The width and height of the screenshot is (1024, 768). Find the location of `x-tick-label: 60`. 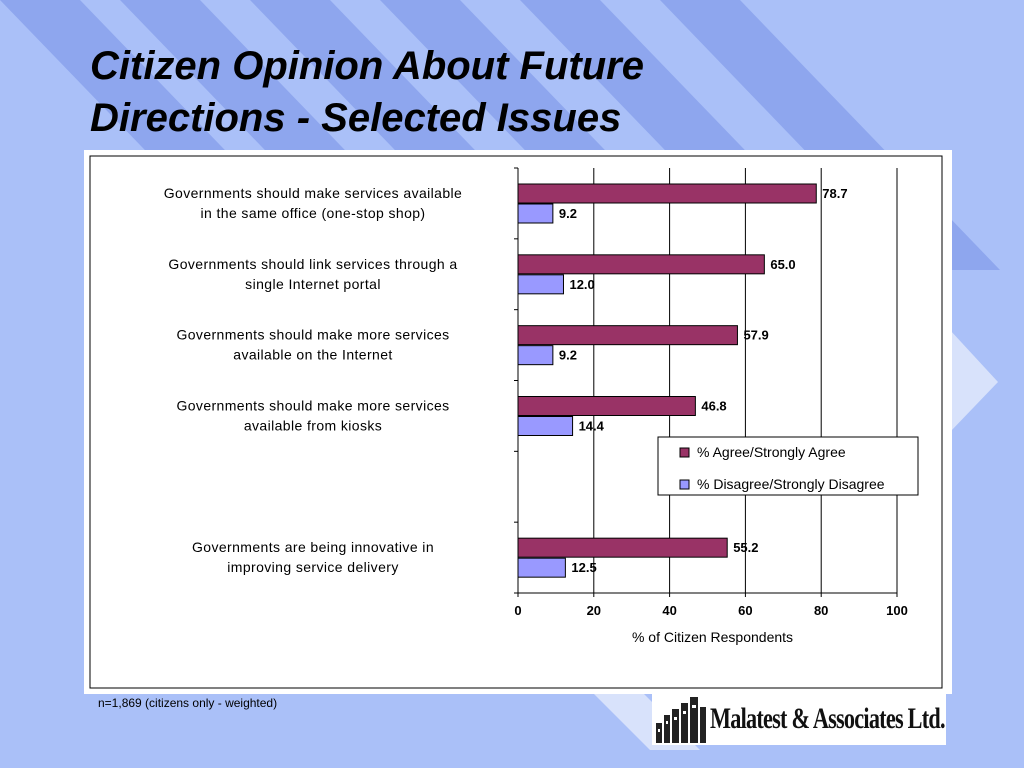

x-tick-label: 60 is located at coordinates (745, 610).